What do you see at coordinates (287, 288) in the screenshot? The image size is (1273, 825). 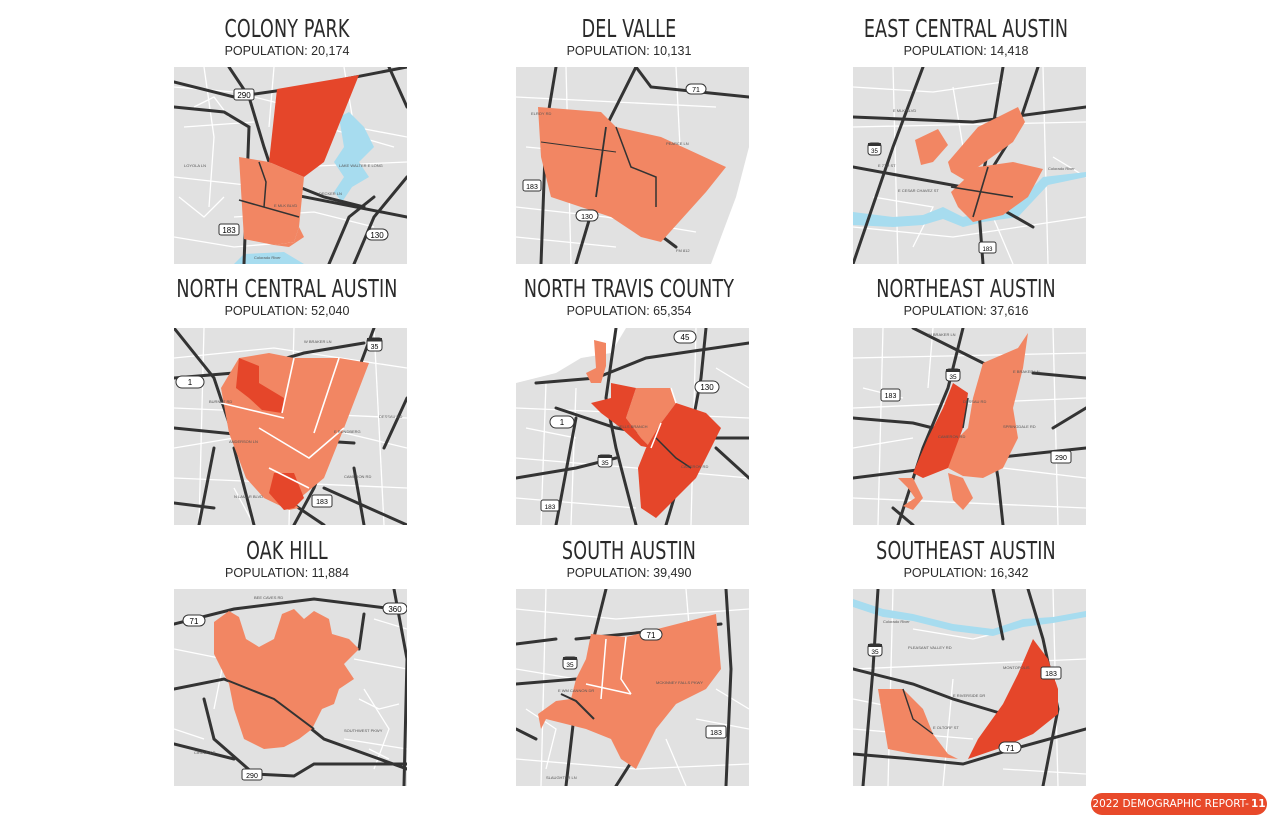 I see `panel-title: NORTH CENTRAL AUSTIN` at bounding box center [287, 288].